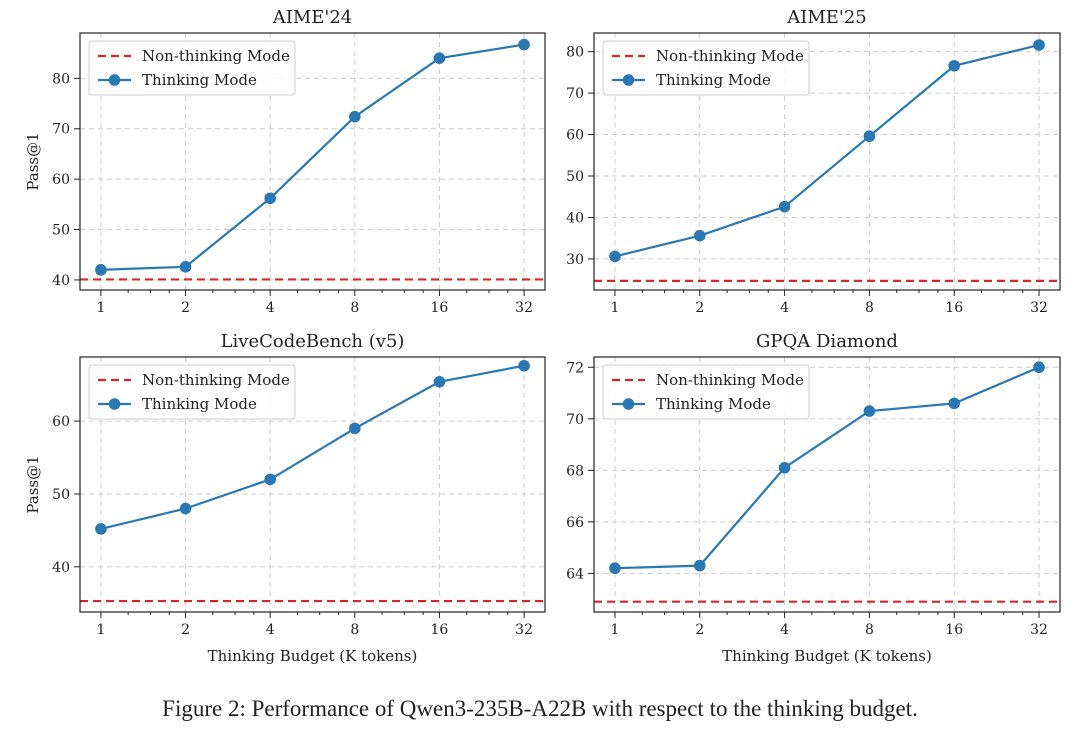 Image resolution: width=1080 pixels, height=734 pixels. I want to click on y-tick-label: 30, so click(575, 260).